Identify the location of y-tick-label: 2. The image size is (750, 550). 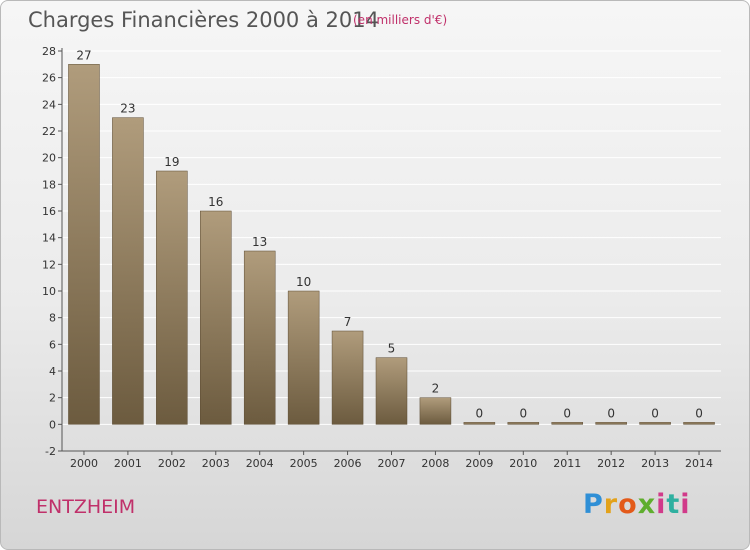
(52, 398).